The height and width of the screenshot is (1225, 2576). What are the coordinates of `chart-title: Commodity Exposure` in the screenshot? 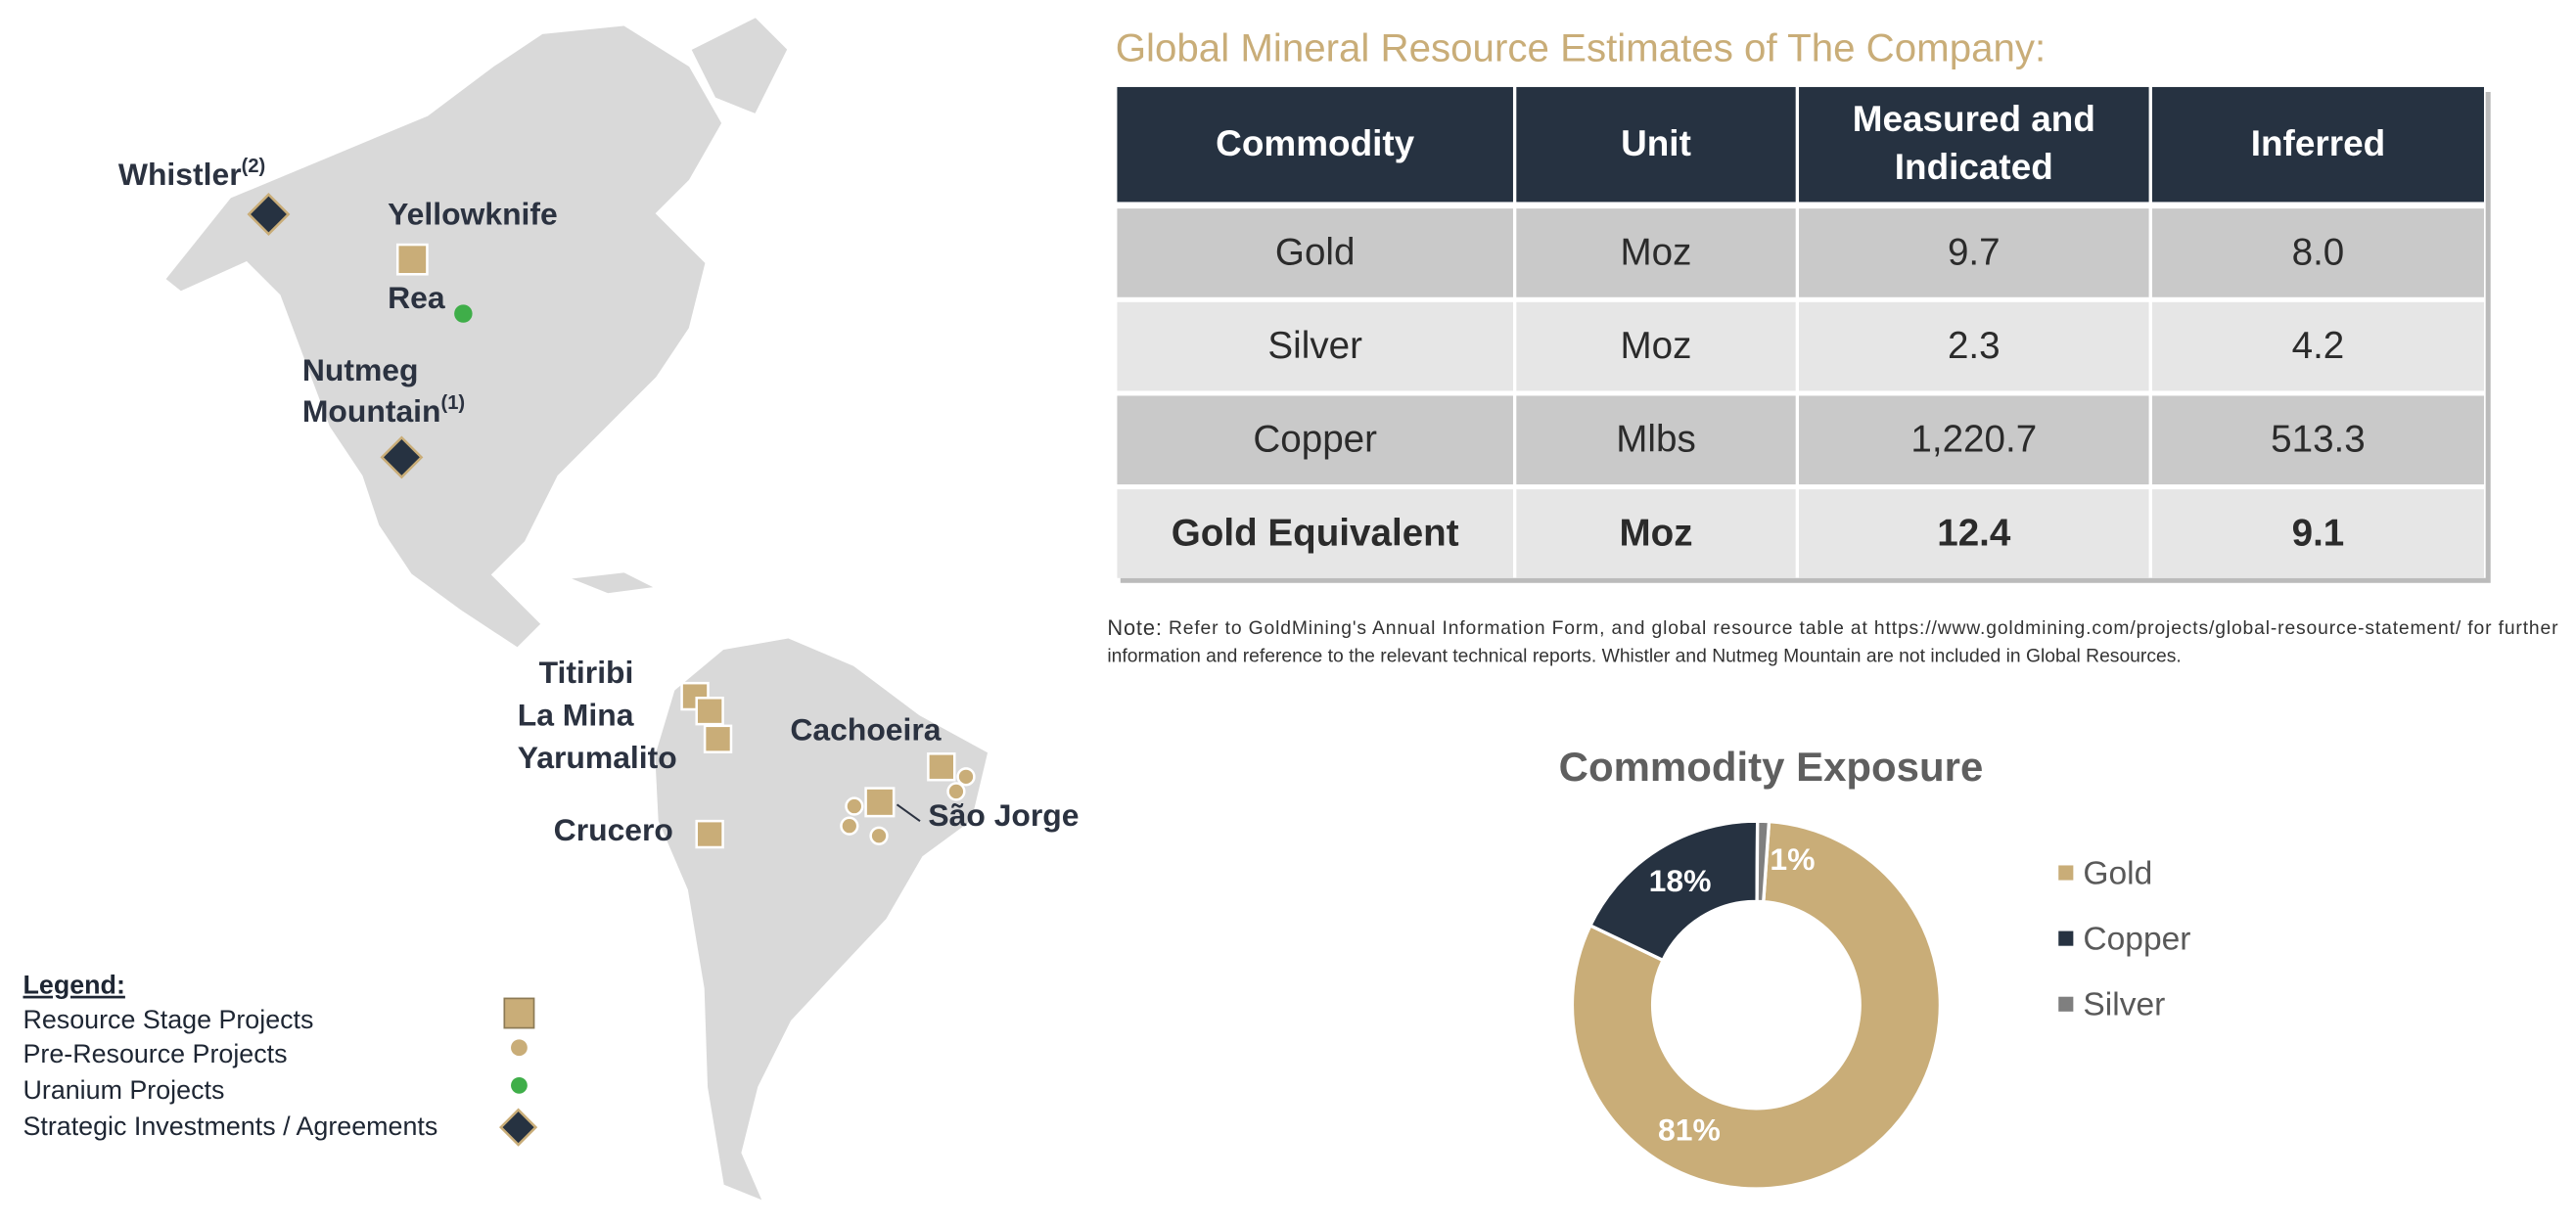 It's located at (1771, 767).